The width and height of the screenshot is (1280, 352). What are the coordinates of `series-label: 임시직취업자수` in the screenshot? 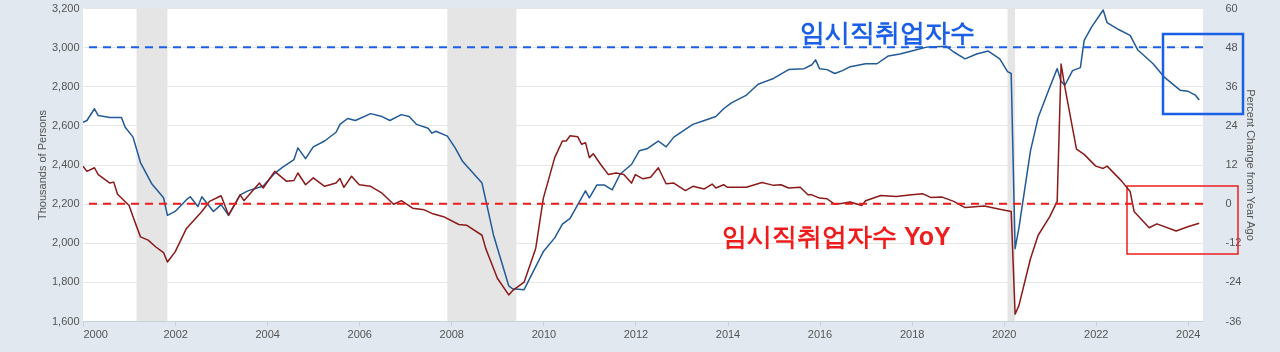 It's located at (887, 32).